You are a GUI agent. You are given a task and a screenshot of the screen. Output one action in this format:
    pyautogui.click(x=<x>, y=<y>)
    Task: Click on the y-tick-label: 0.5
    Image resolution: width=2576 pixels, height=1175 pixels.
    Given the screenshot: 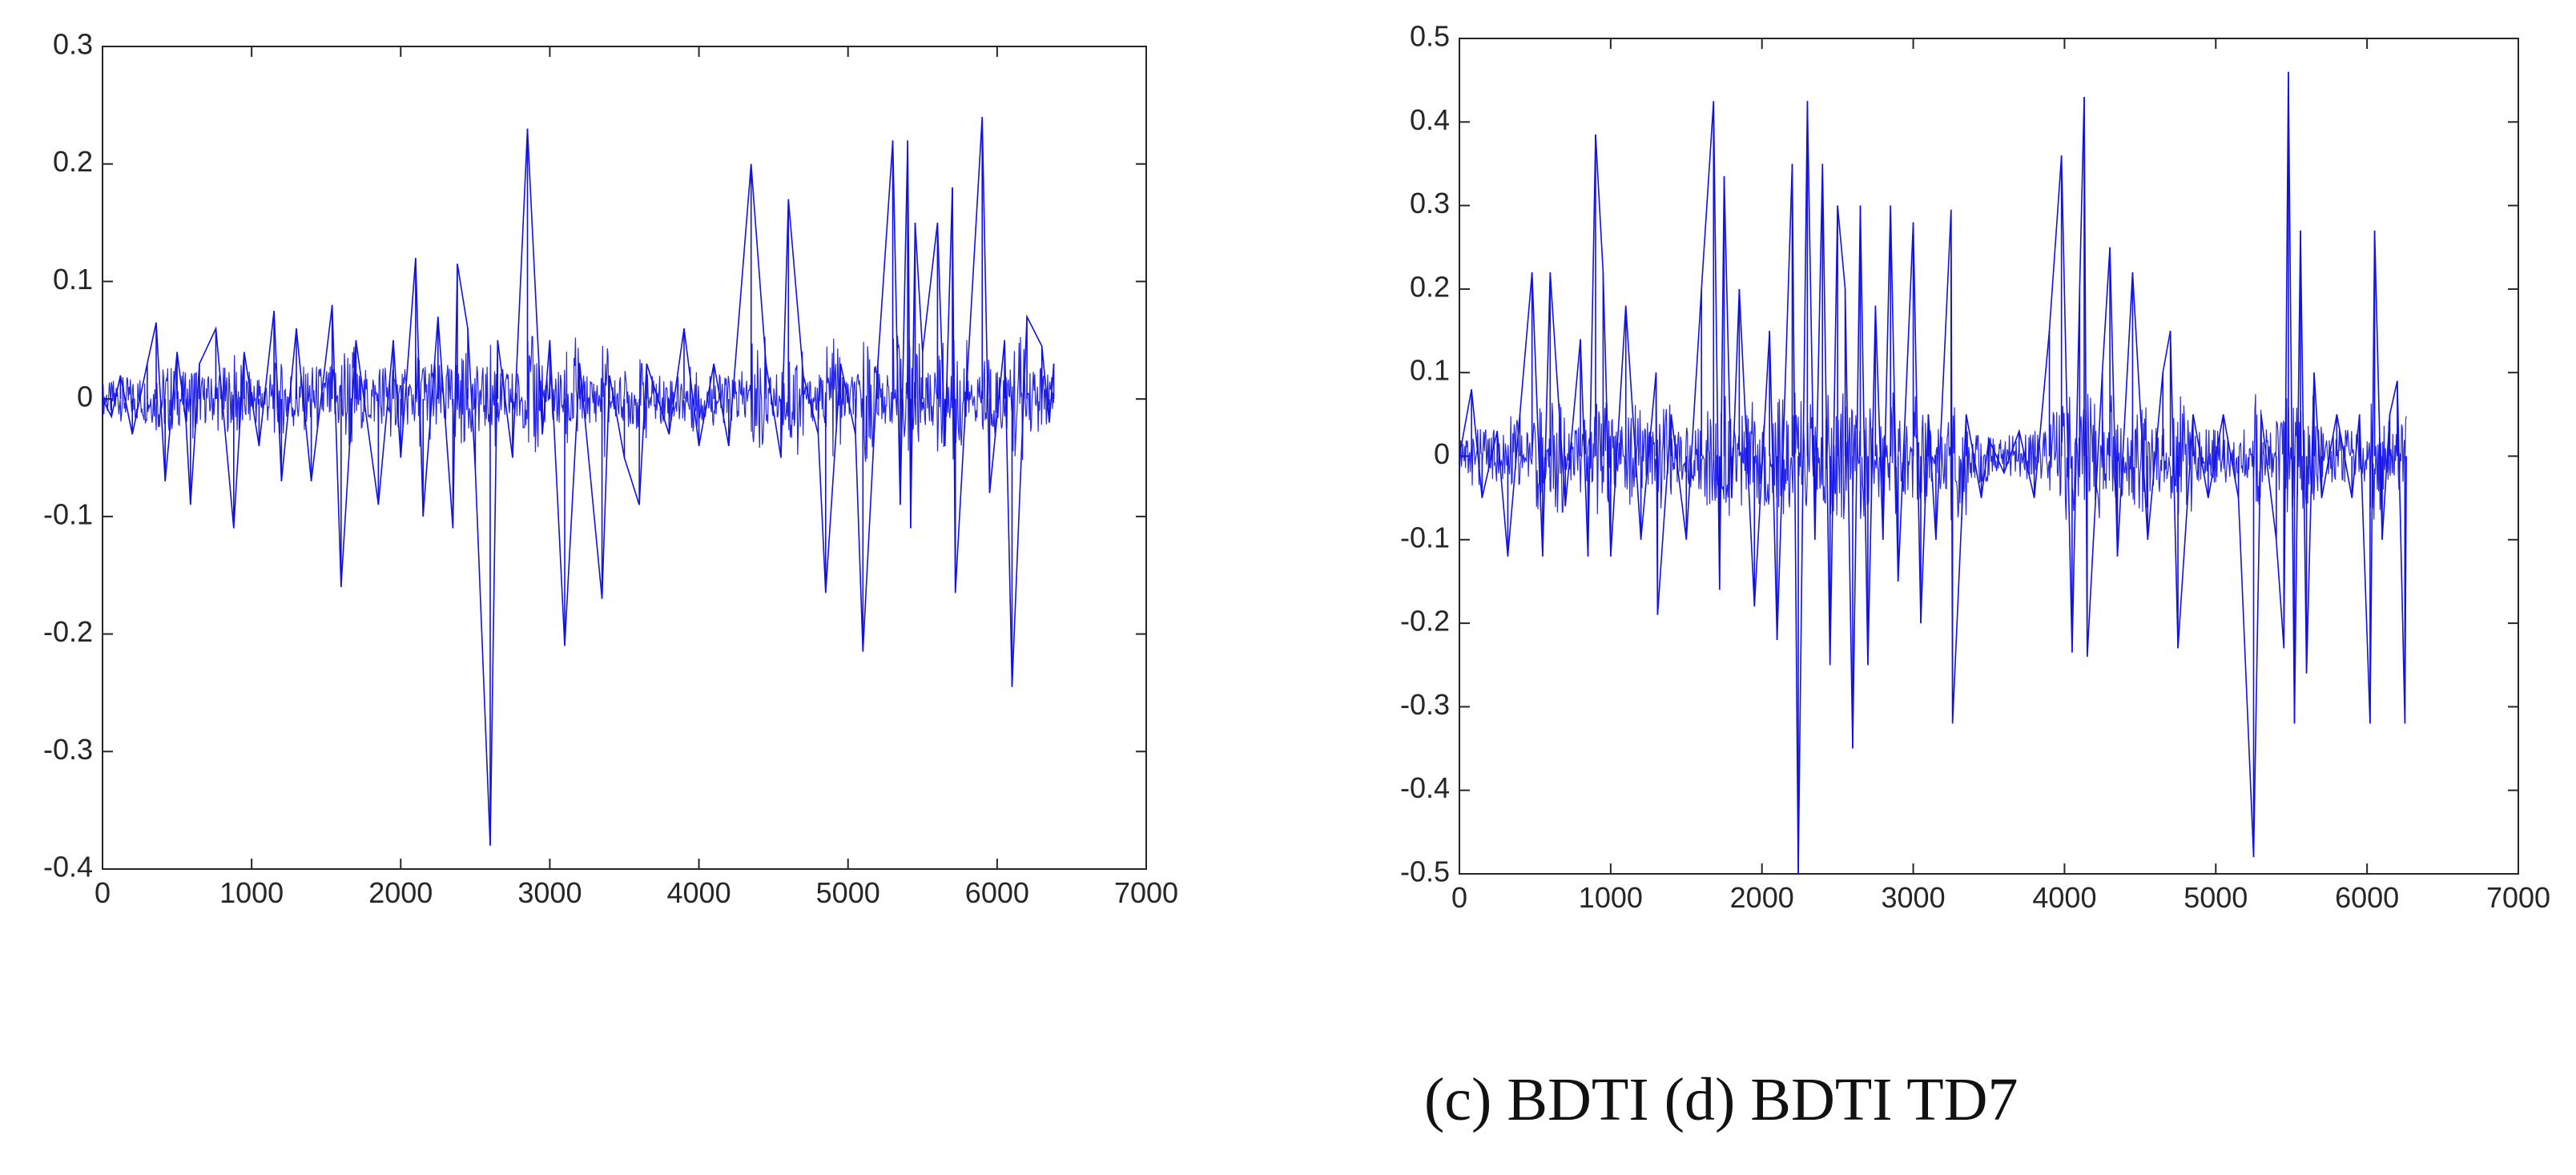 What is the action you would take?
    pyautogui.click(x=1430, y=37)
    